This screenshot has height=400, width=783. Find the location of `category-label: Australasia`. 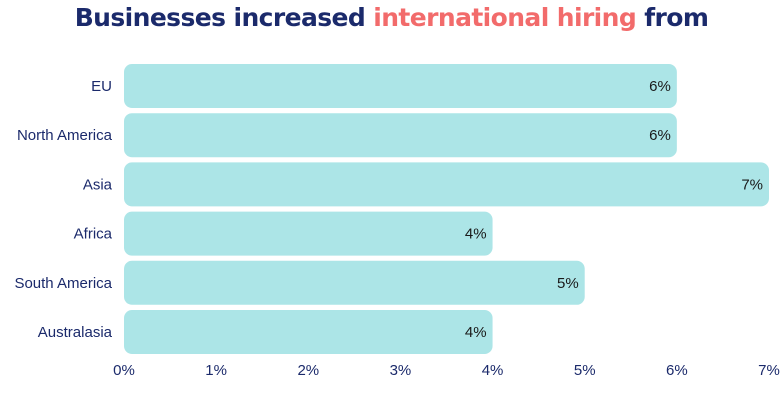

category-label: Australasia is located at coordinates (75, 332).